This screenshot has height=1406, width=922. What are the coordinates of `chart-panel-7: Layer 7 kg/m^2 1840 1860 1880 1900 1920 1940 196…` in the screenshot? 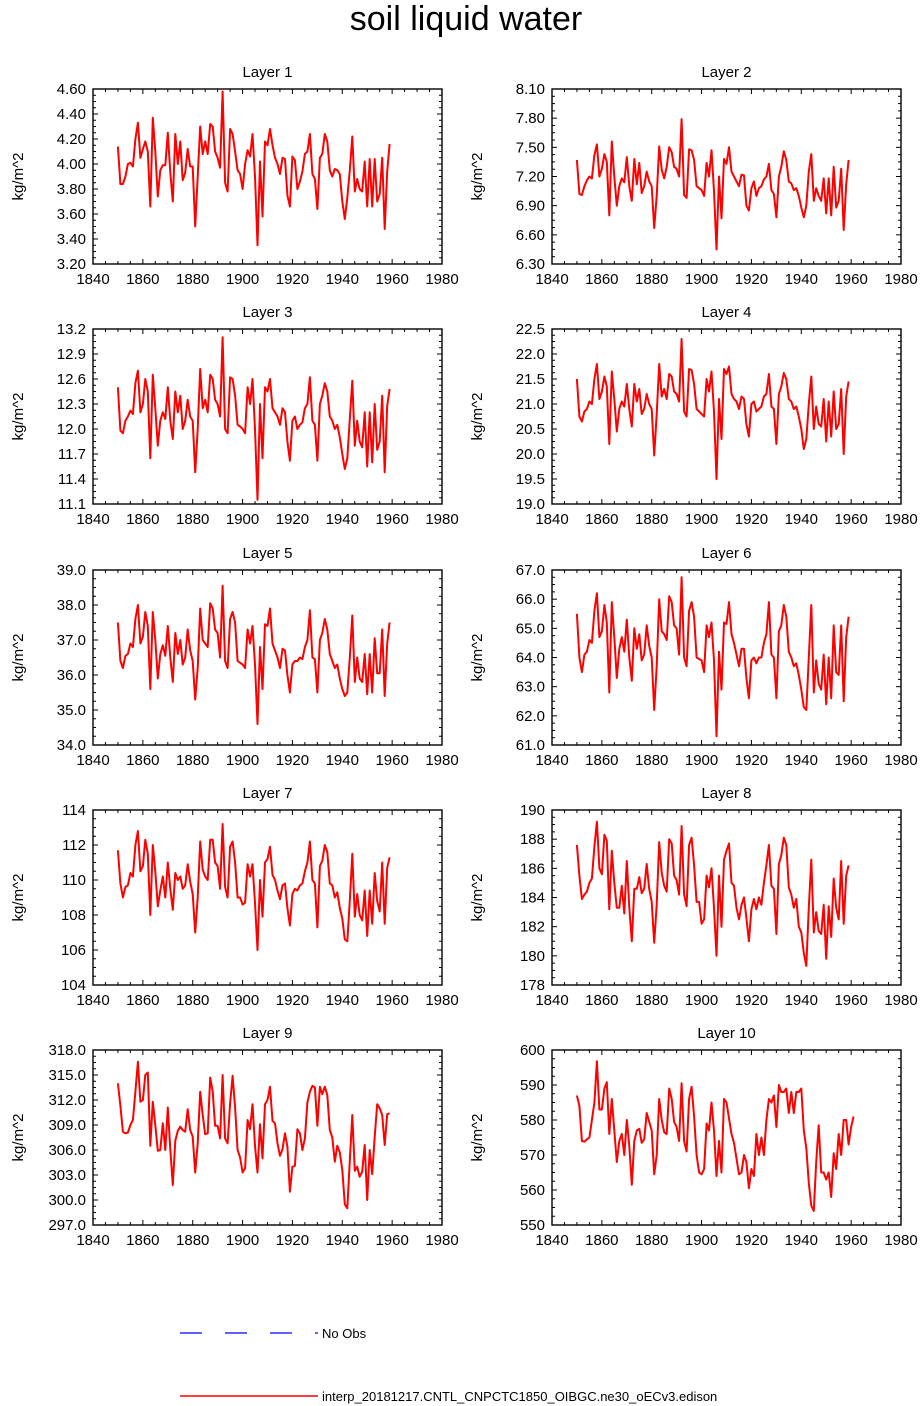 It's located at (234, 897).